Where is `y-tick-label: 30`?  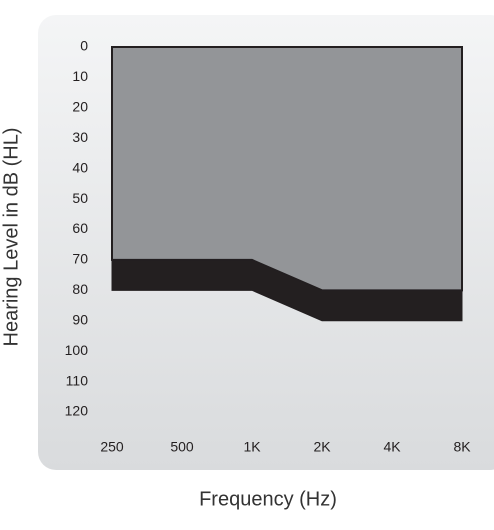
y-tick-label: 30 is located at coordinates (80, 137).